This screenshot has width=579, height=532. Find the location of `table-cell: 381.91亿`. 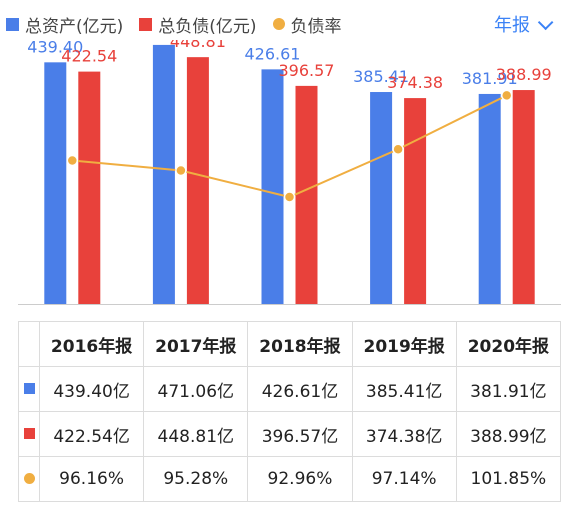

table-cell: 381.91亿 is located at coordinates (508, 389).